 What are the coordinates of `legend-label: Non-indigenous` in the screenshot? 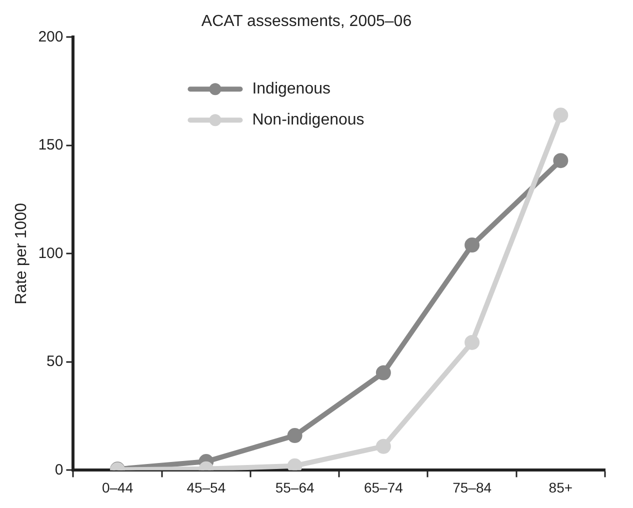 It's located at (308, 120).